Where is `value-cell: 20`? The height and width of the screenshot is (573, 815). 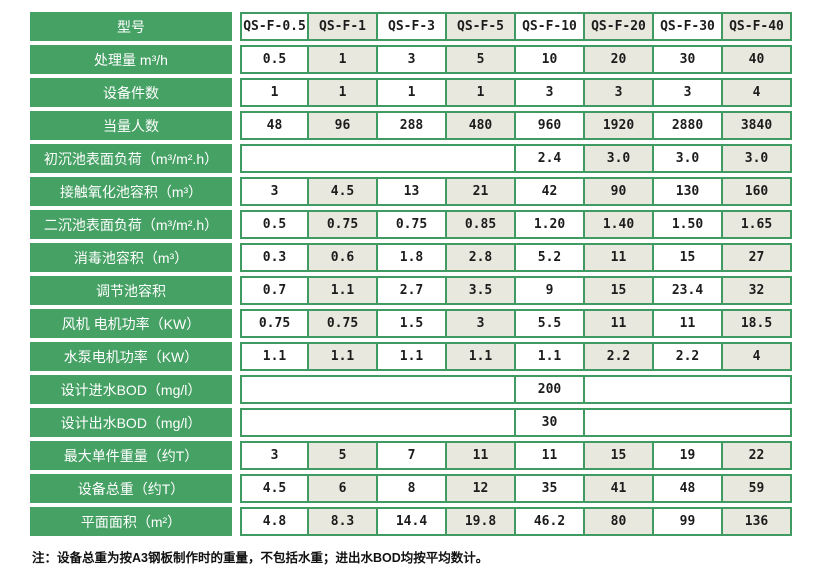
value-cell: 20 is located at coordinates (619, 59).